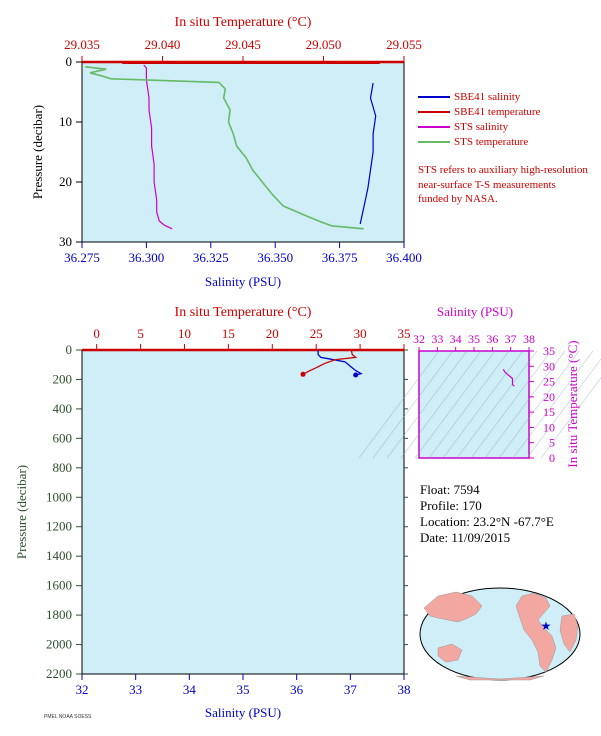 This screenshot has height=736, width=601. Describe the element at coordinates (63, 437) in the screenshot. I see `tick-label: 600` at that location.